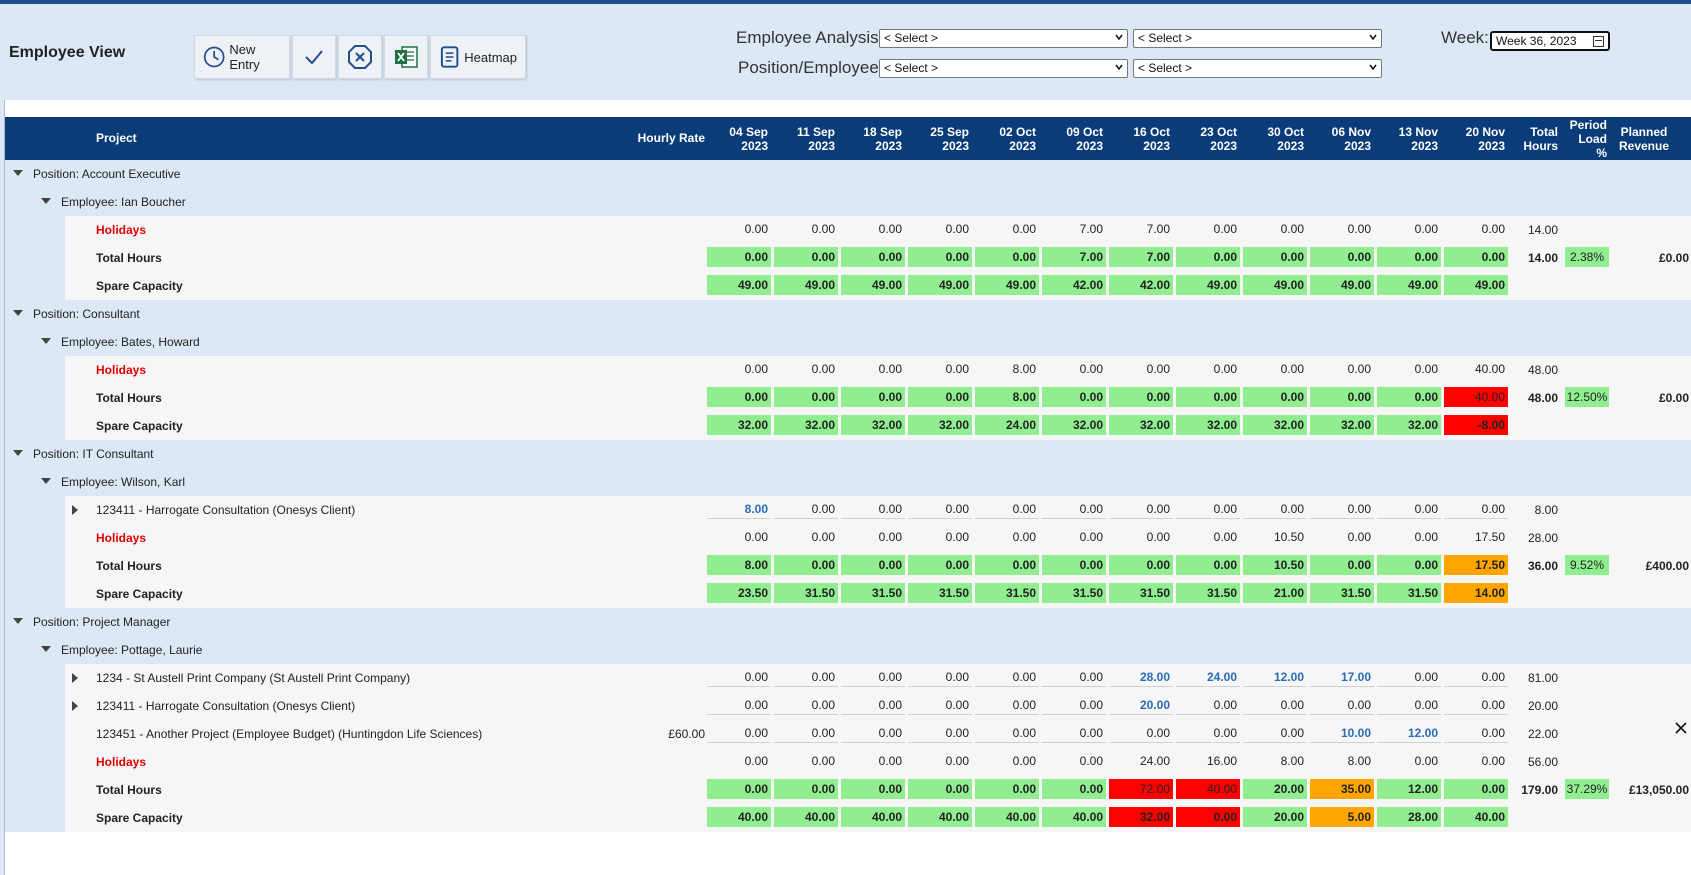 This screenshot has height=875, width=1691. I want to click on confirm-button, so click(314, 57).